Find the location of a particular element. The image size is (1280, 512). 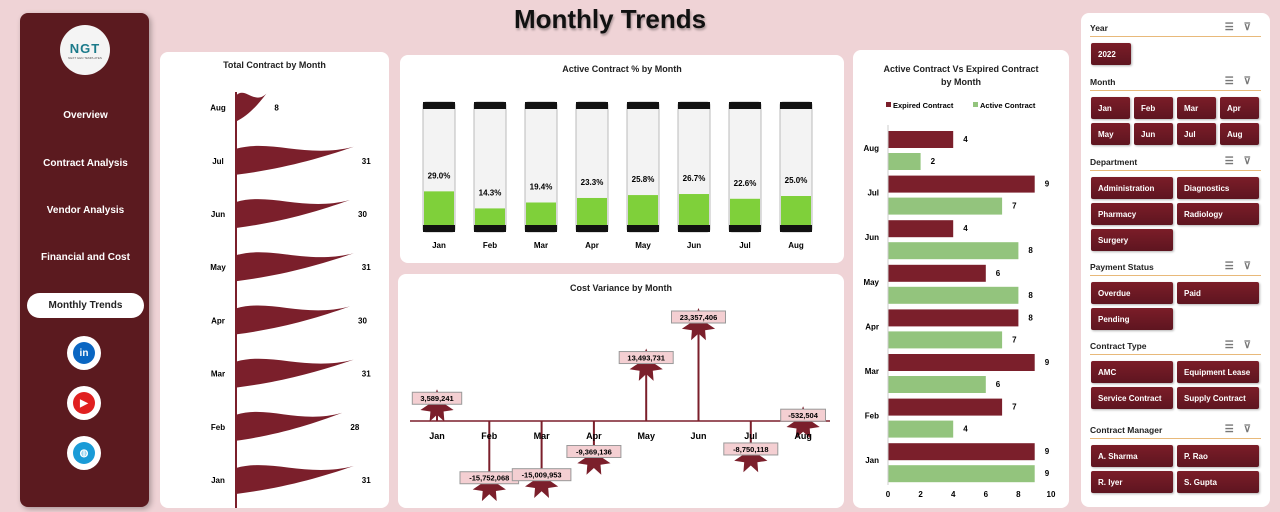

data-label: 23,357,406 is located at coordinates (699, 317).